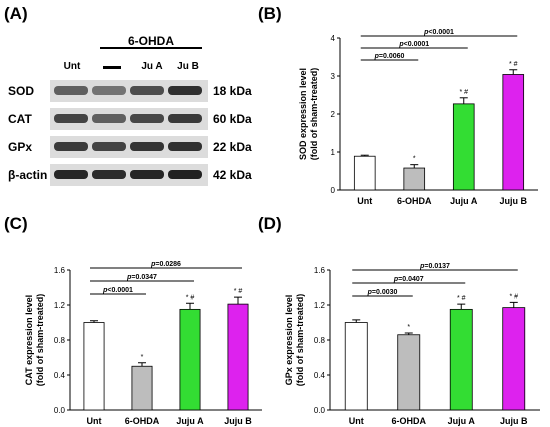 The image size is (550, 427). I want to click on panel-label-d: (D), so click(270, 223).